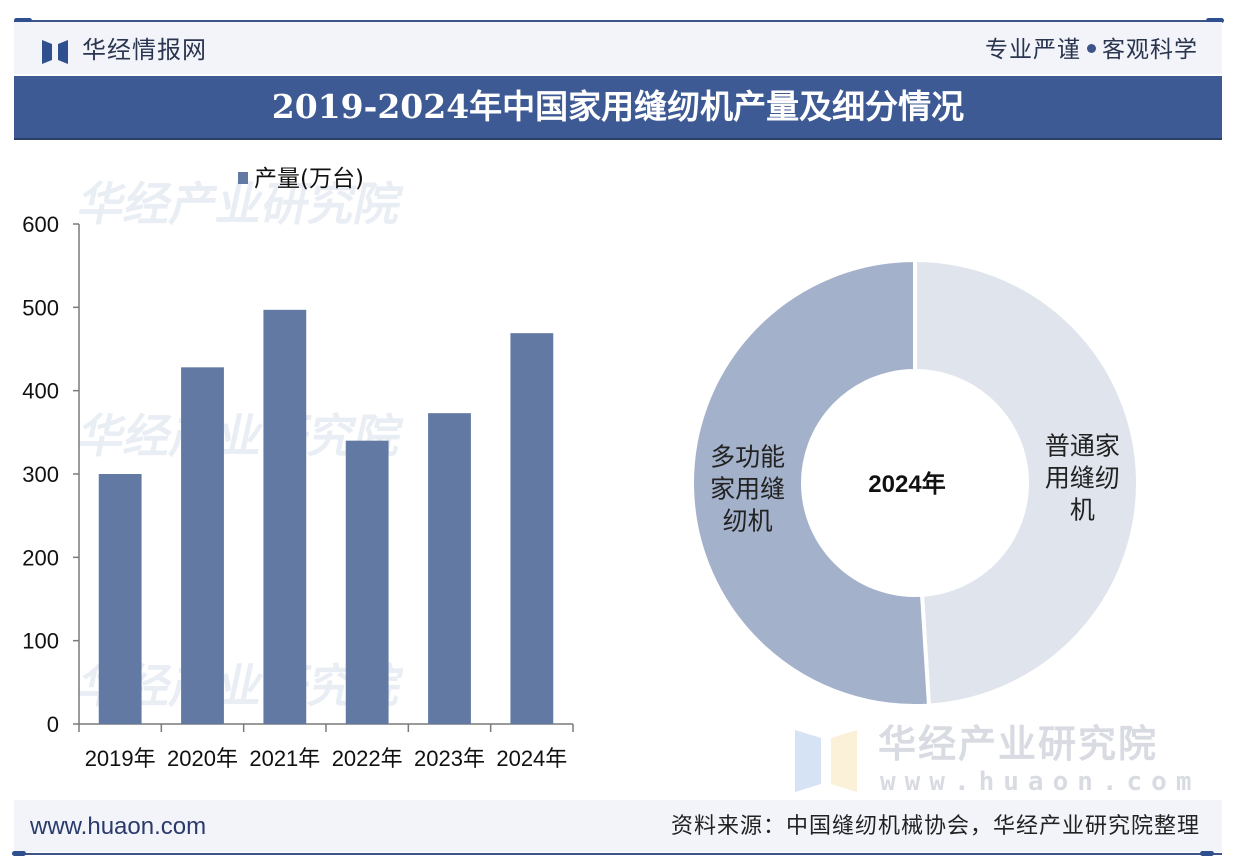 Image resolution: width=1234 pixels, height=868 pixels. I want to click on donut-slice-label: 纫机, so click(748, 520).